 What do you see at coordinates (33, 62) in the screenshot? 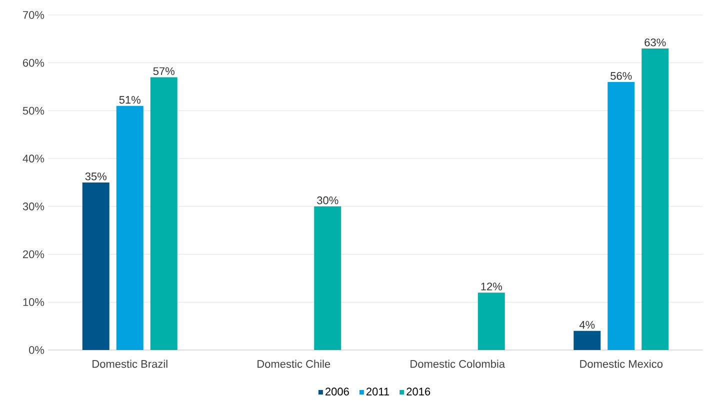
I see `y-tick-label: 60%` at bounding box center [33, 62].